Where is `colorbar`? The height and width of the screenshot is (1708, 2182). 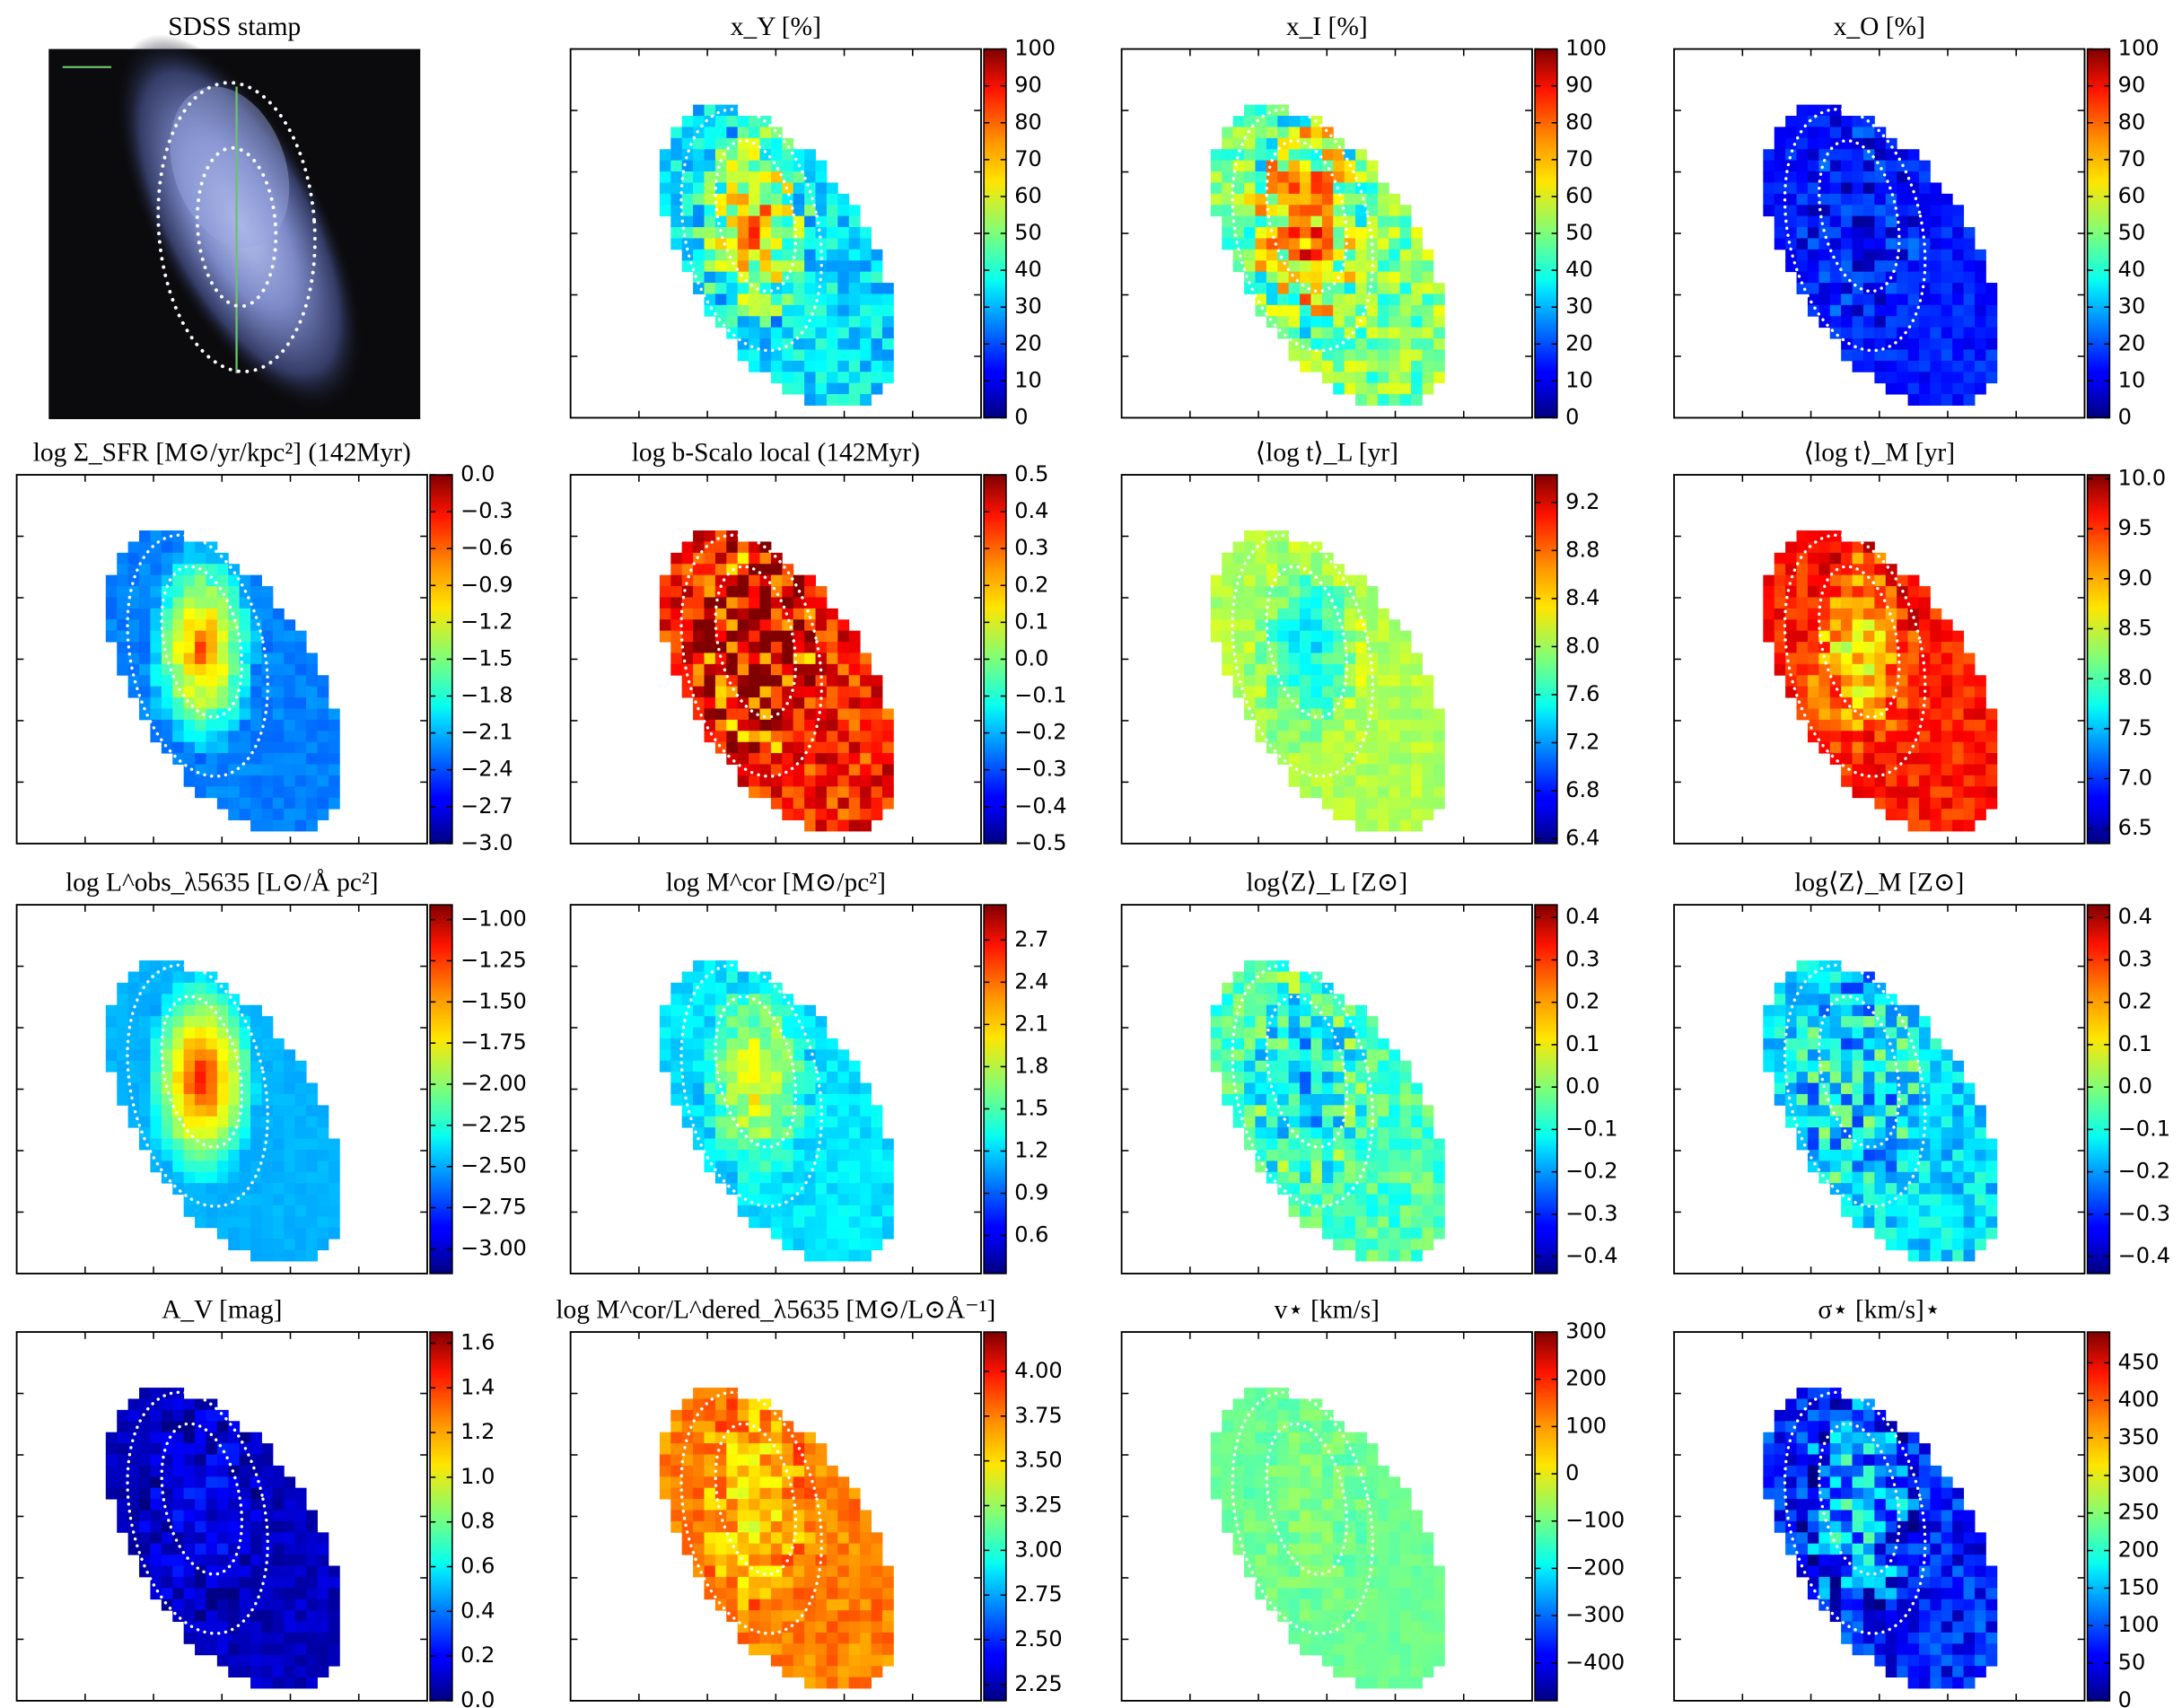 colorbar is located at coordinates (2098, 1089).